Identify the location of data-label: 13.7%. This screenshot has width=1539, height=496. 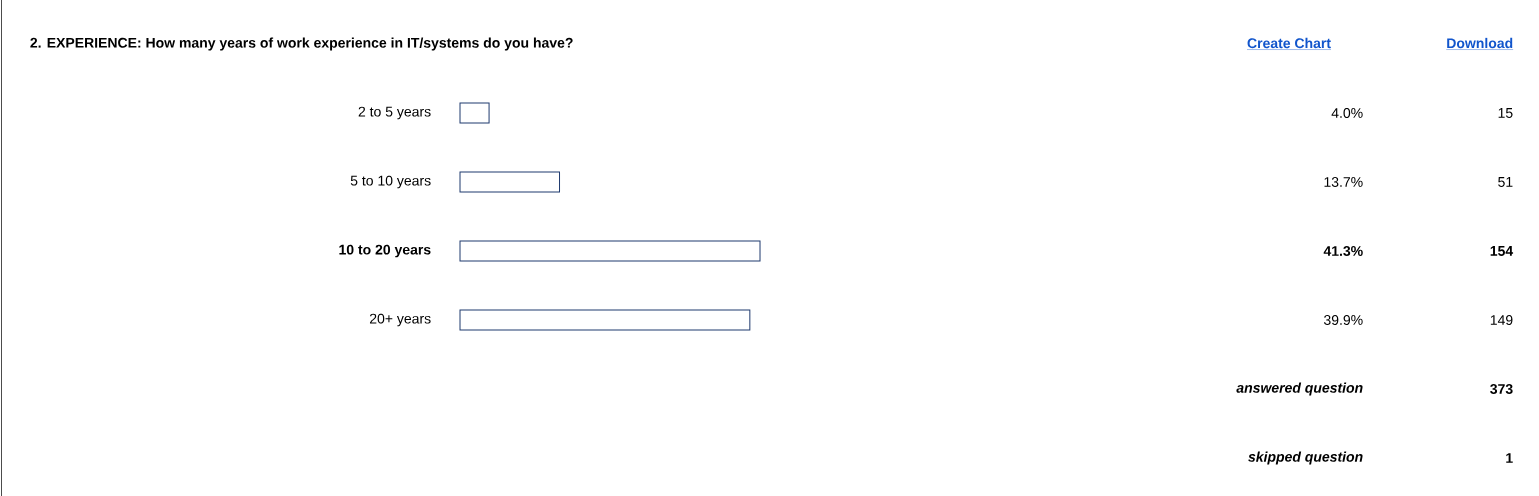
(1343, 182).